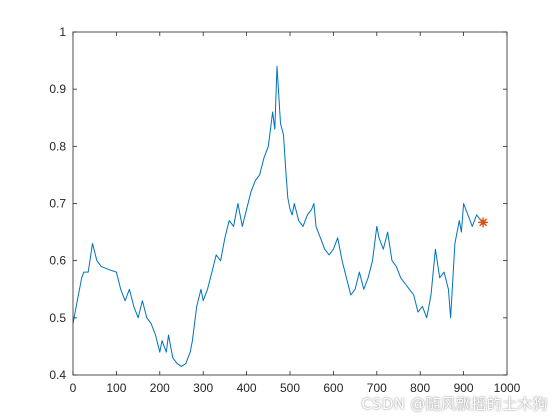  I want to click on x-tick-label: 500, so click(290, 388).